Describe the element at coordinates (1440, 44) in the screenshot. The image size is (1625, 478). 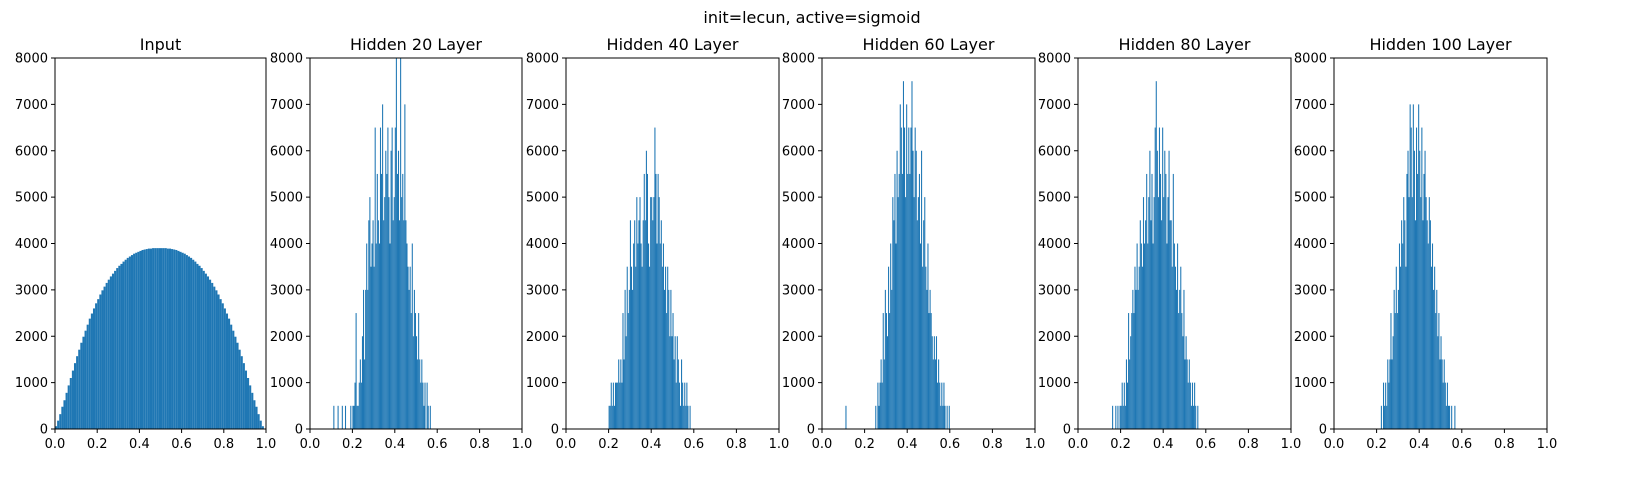
I see `panel-title: Hidden 100 Layer` at that location.